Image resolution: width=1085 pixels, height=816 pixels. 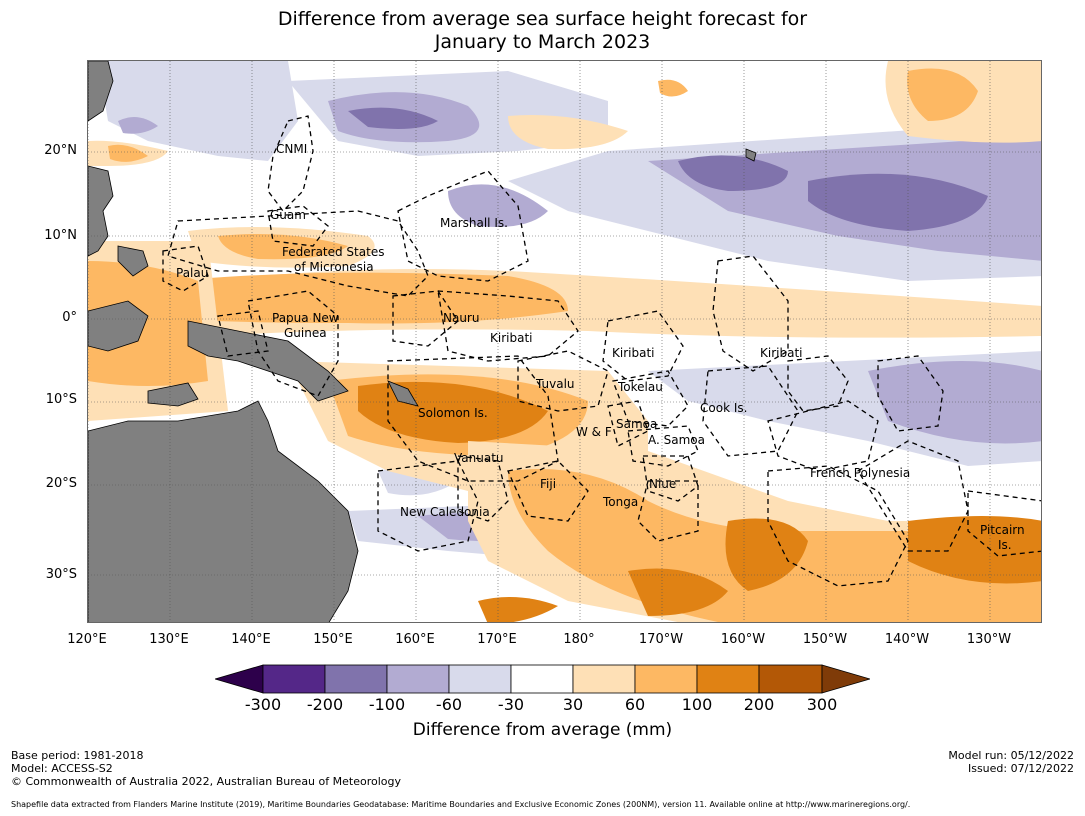 I want to click on lon-label-130w: 130°W, so click(x=989, y=639).